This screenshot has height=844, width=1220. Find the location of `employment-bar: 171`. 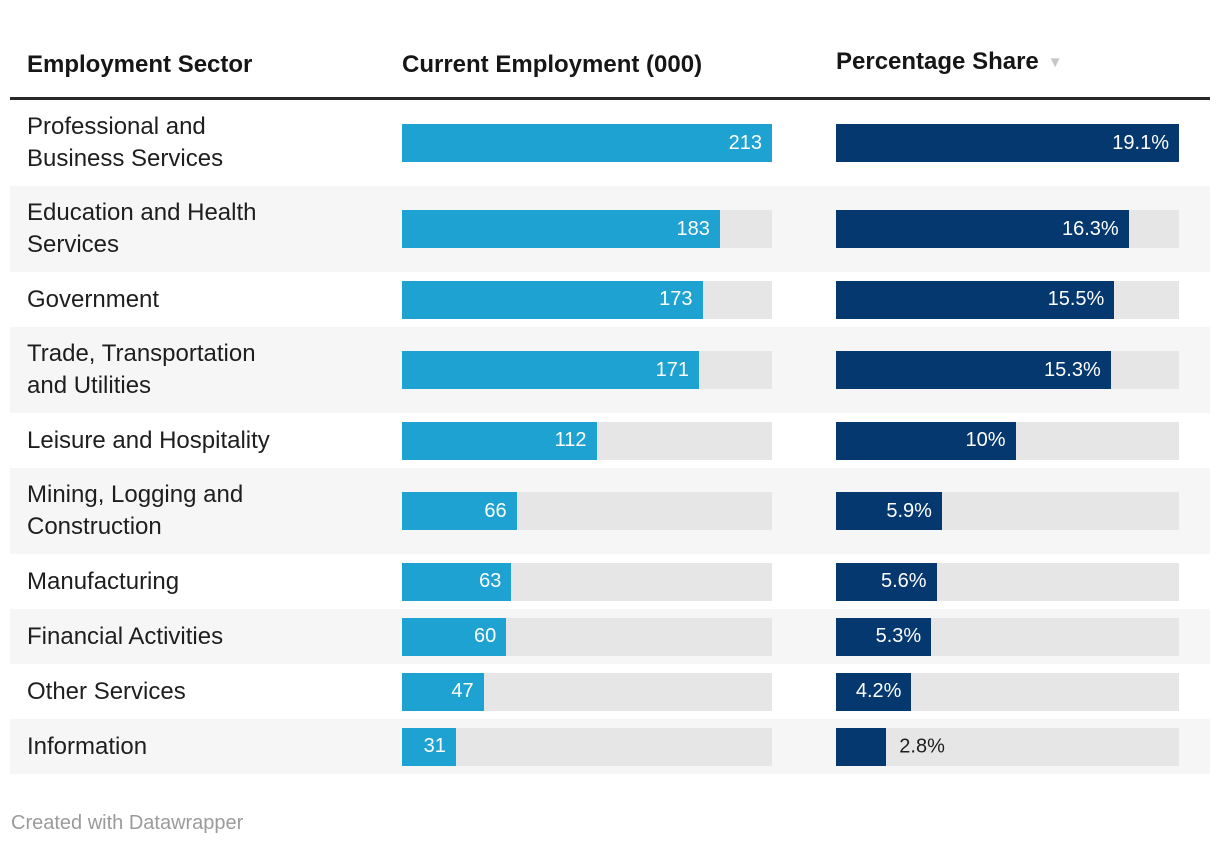

employment-bar: 171 is located at coordinates (551, 370).